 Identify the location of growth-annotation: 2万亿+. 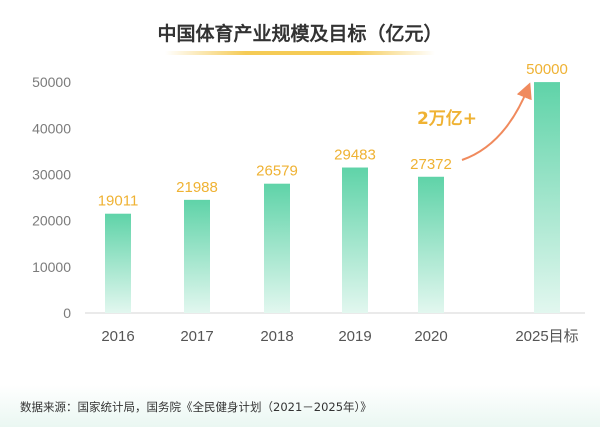
(447, 118).